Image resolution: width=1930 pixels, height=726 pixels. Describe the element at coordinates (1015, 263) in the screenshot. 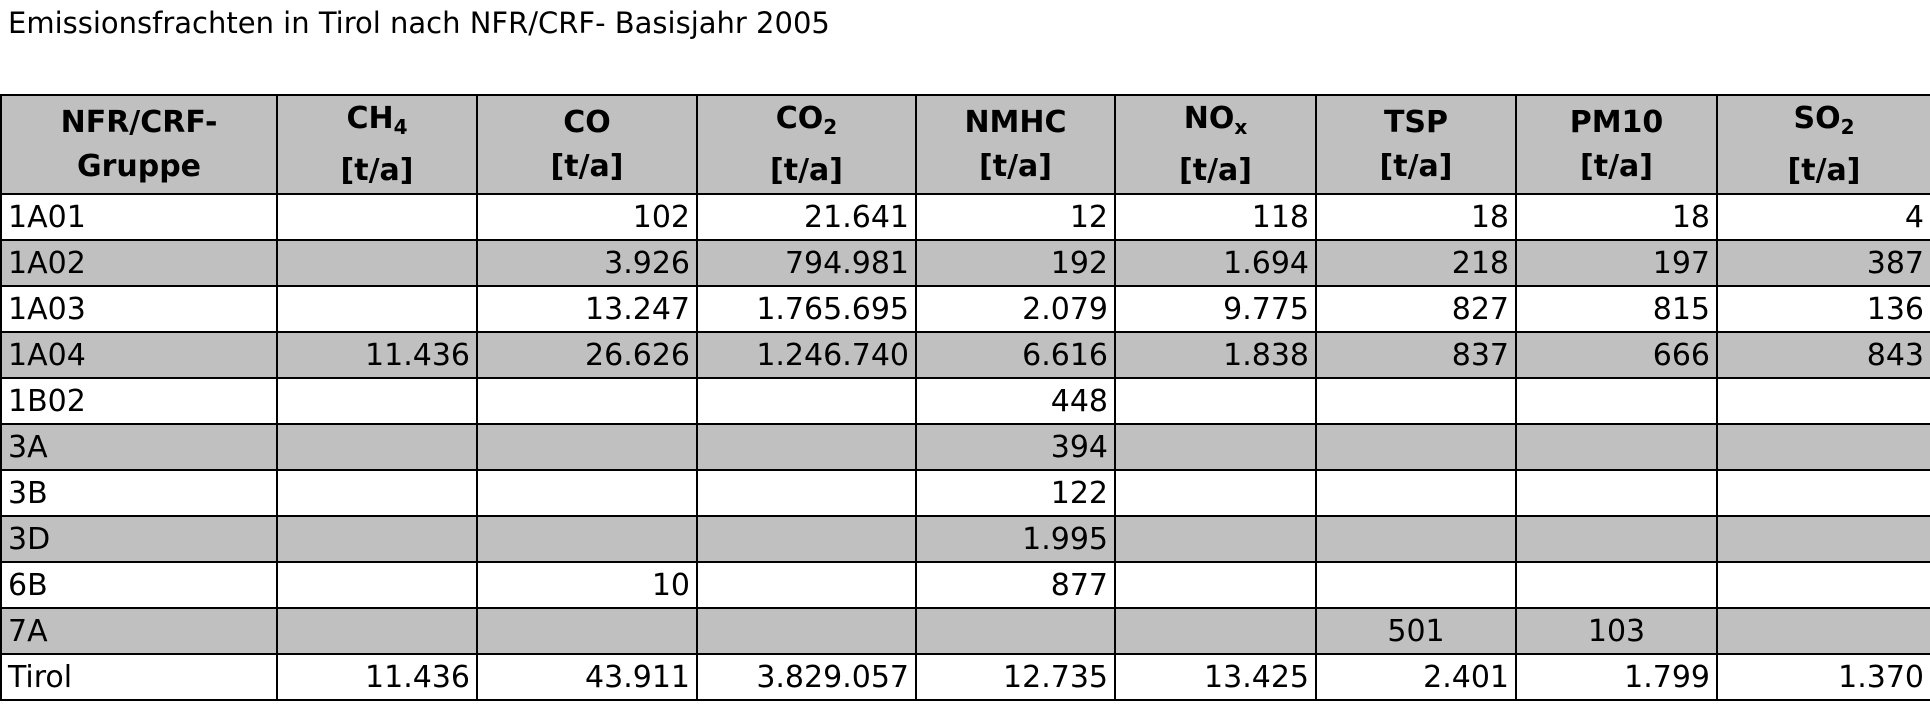

I see `value-cell: 192` at that location.